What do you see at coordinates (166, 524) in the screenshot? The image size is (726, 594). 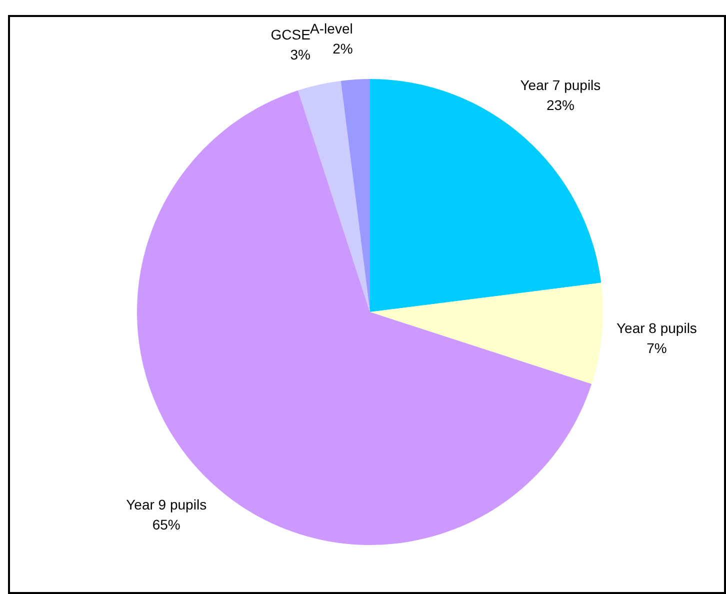 I see `data-label: 65%` at bounding box center [166, 524].